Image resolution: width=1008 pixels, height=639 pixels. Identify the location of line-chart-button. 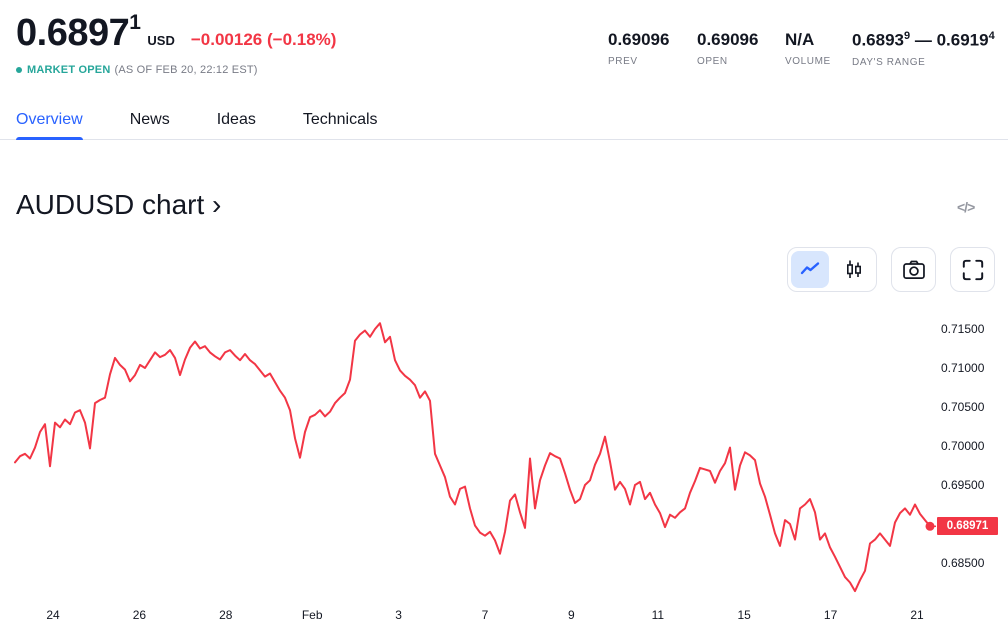
(810, 269).